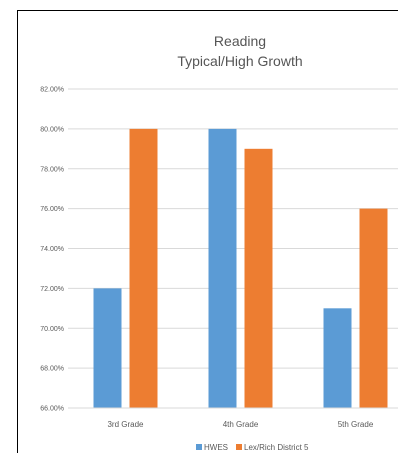 Image resolution: width=398 pixels, height=453 pixels. What do you see at coordinates (52, 129) in the screenshot?
I see `y-tick-label: 80.00%` at bounding box center [52, 129].